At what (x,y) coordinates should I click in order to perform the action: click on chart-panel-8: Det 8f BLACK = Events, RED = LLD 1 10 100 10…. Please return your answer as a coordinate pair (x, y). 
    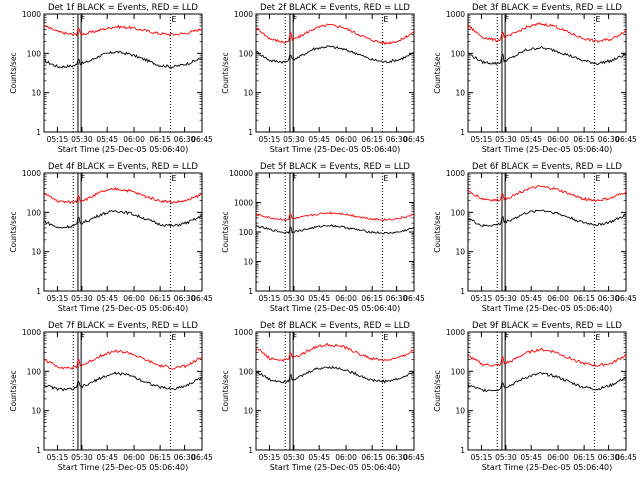
    Looking at the image, I should click on (323, 396).